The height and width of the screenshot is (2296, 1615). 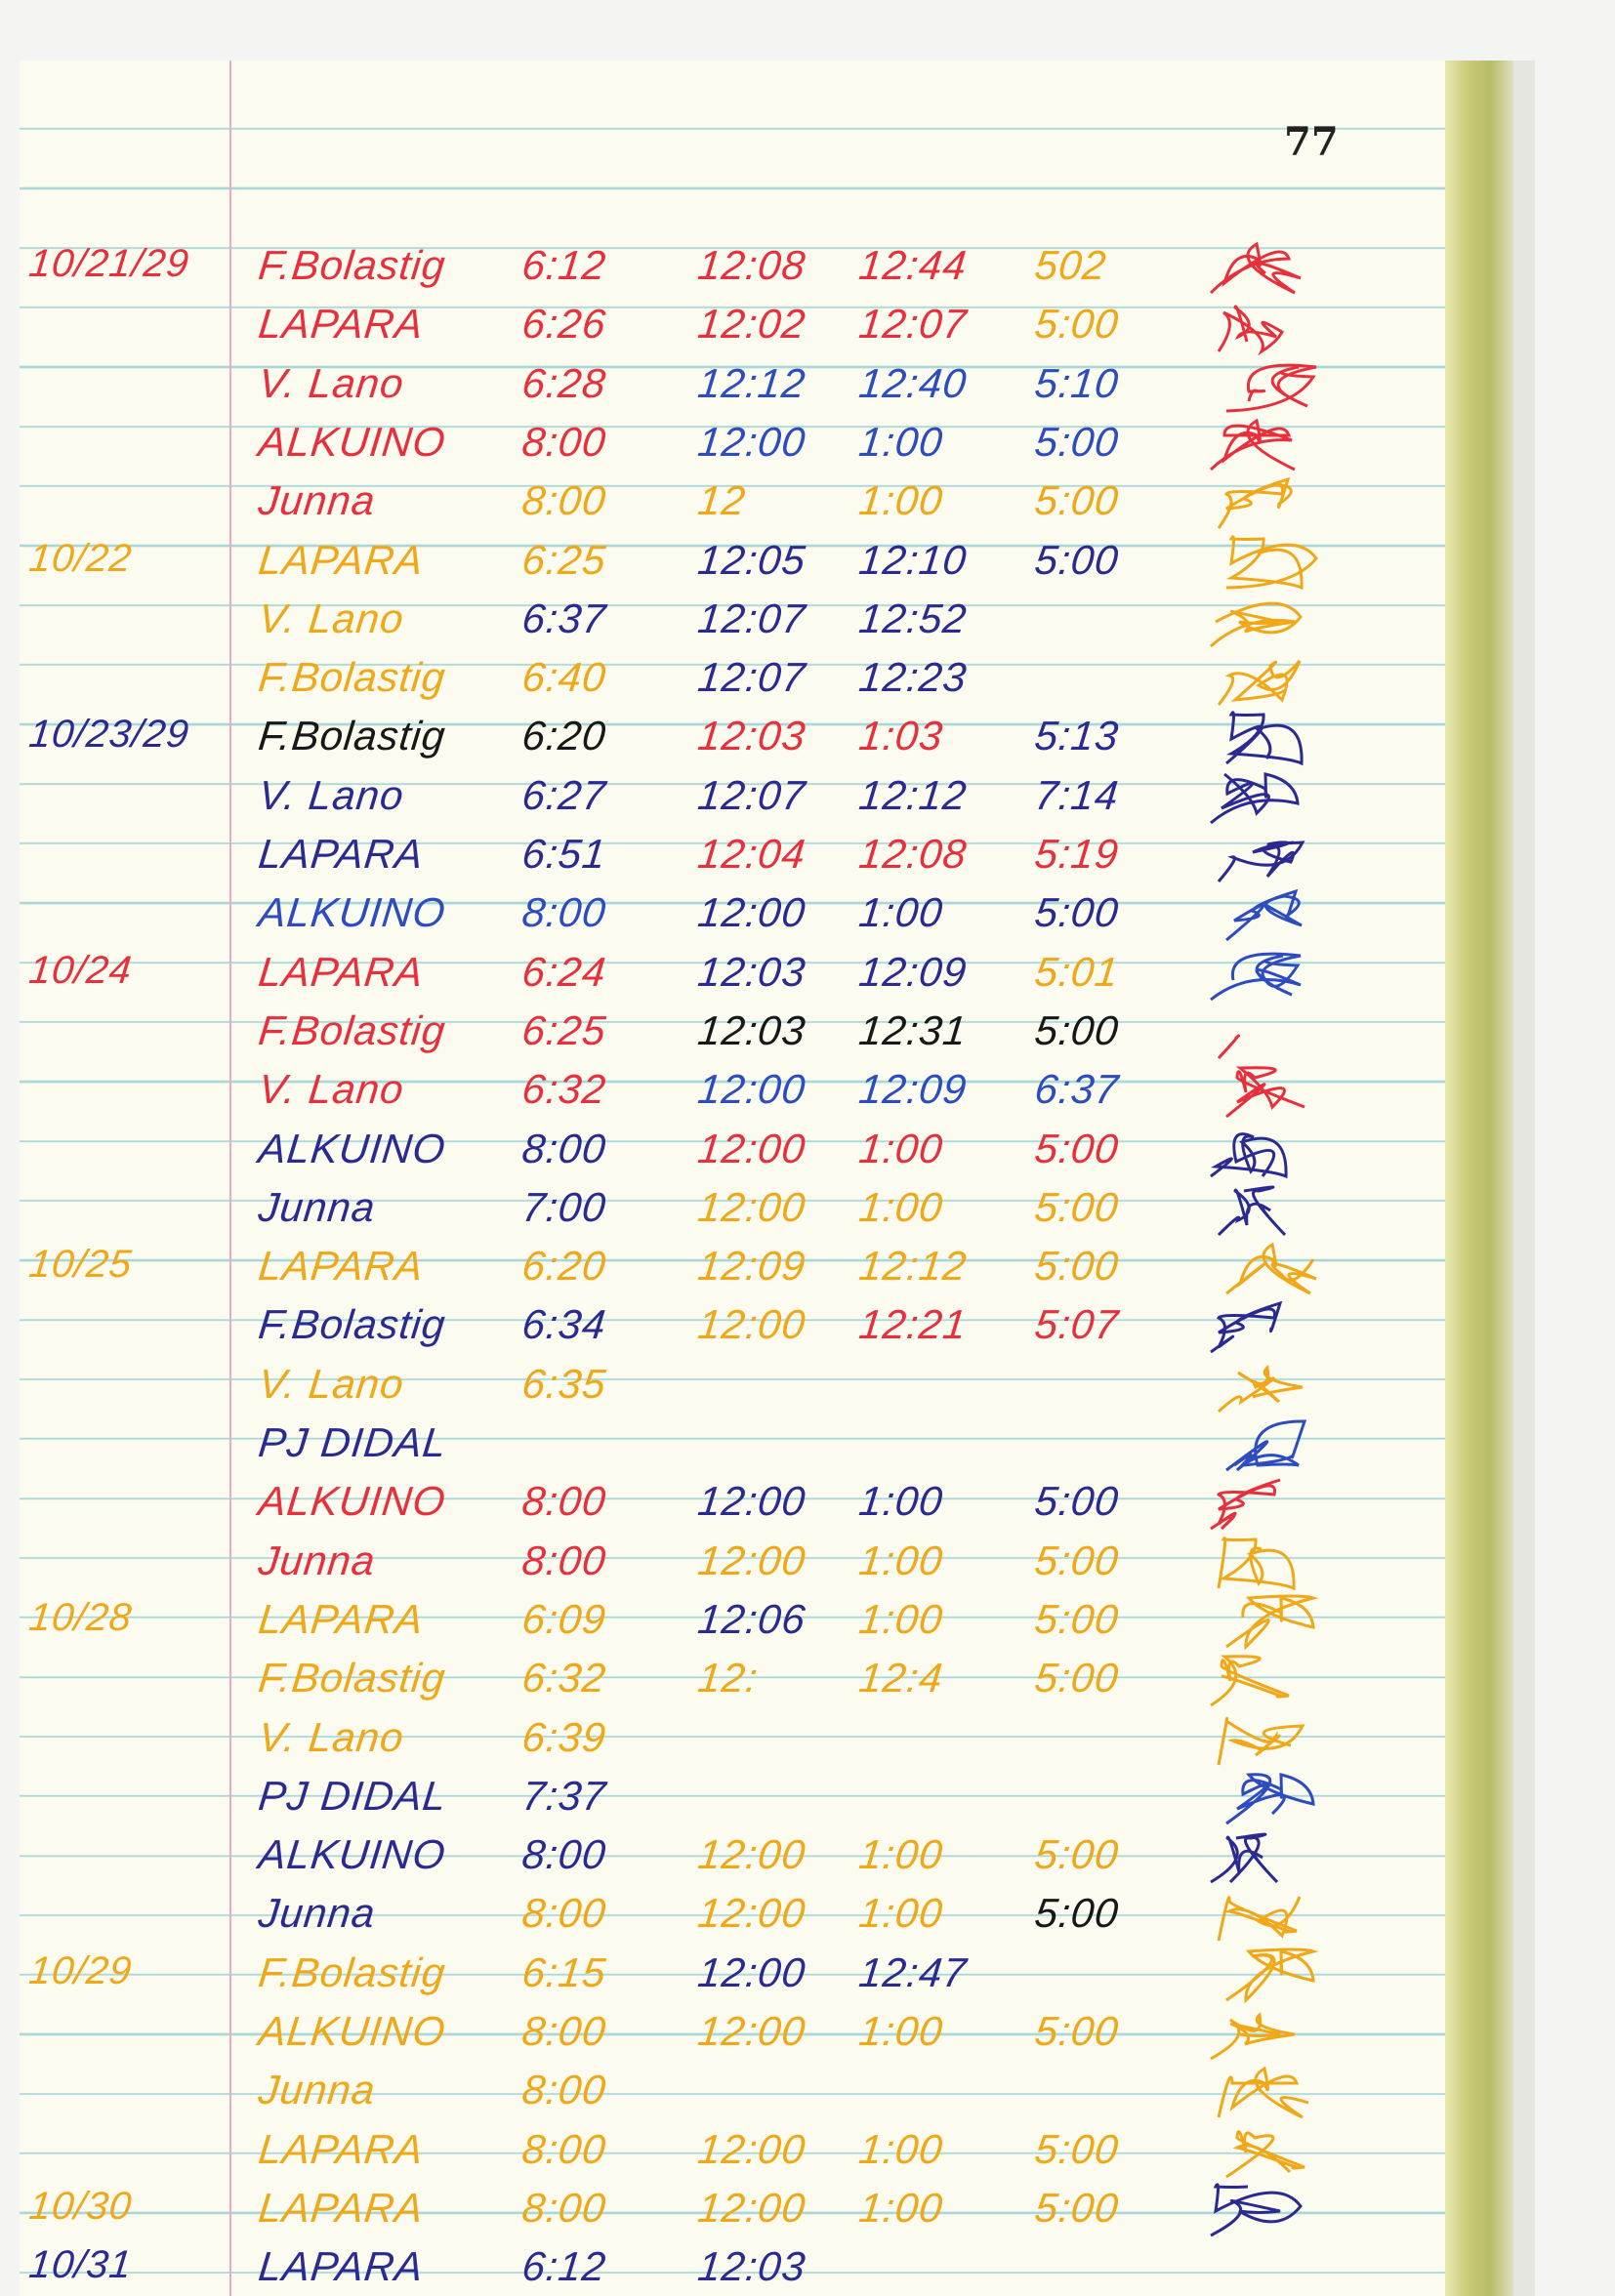 I want to click on time-entry: 12:08, so click(x=913, y=854).